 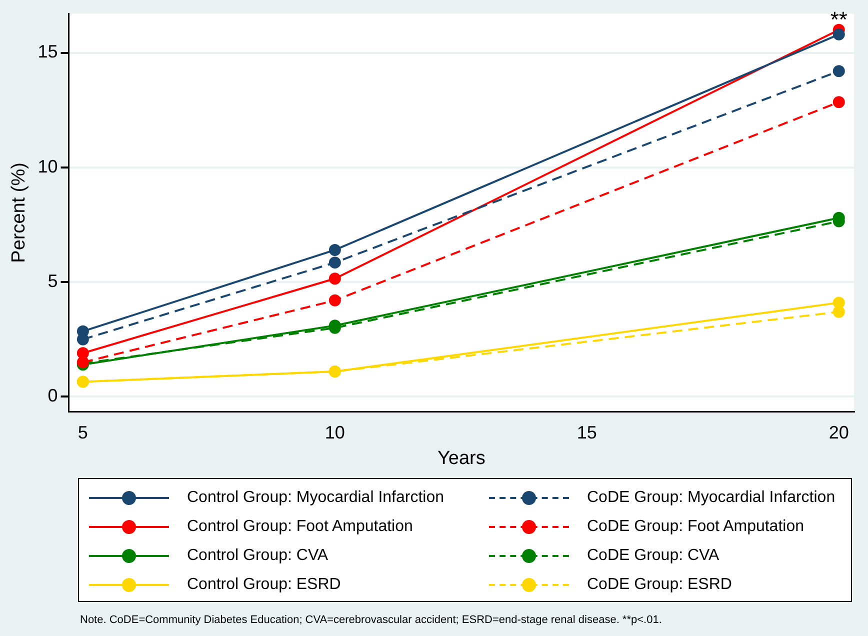 I want to click on x-tick-label: 5, so click(x=83, y=432).